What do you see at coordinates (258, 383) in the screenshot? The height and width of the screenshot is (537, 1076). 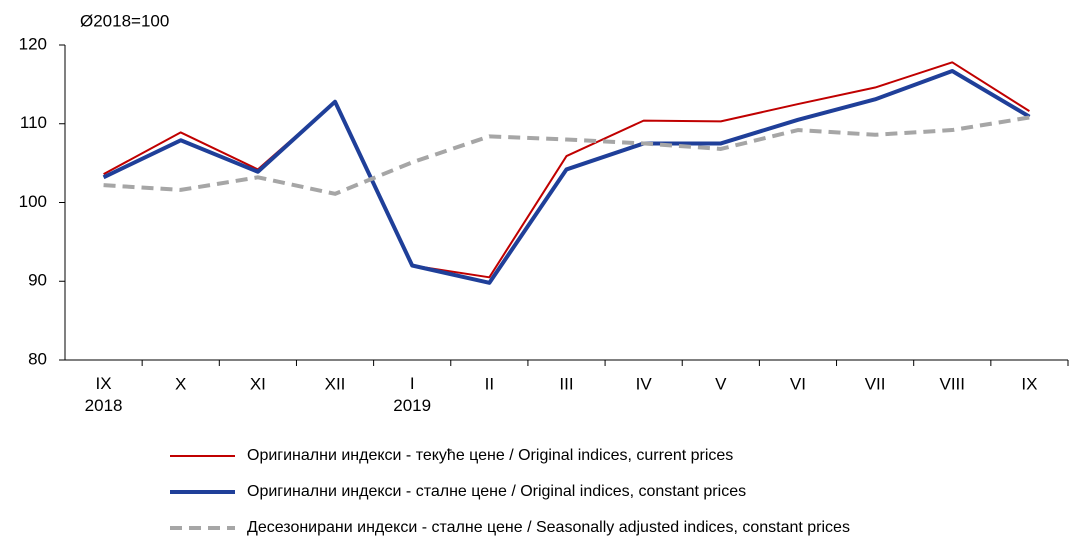 I see `x-tick-label: XI` at bounding box center [258, 383].